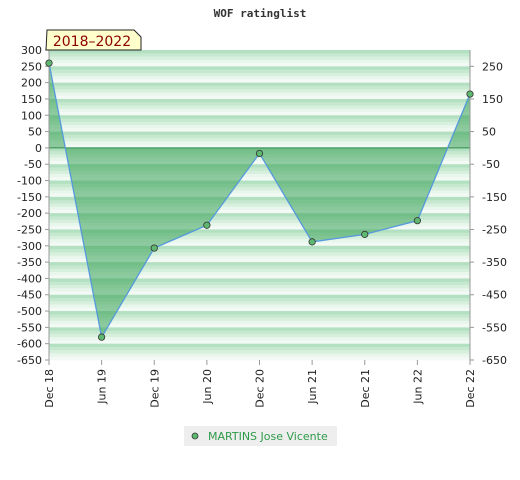 The image size is (520, 480). Describe the element at coordinates (494, 295) in the screenshot. I see `y-tick-label-right: -450` at that location.